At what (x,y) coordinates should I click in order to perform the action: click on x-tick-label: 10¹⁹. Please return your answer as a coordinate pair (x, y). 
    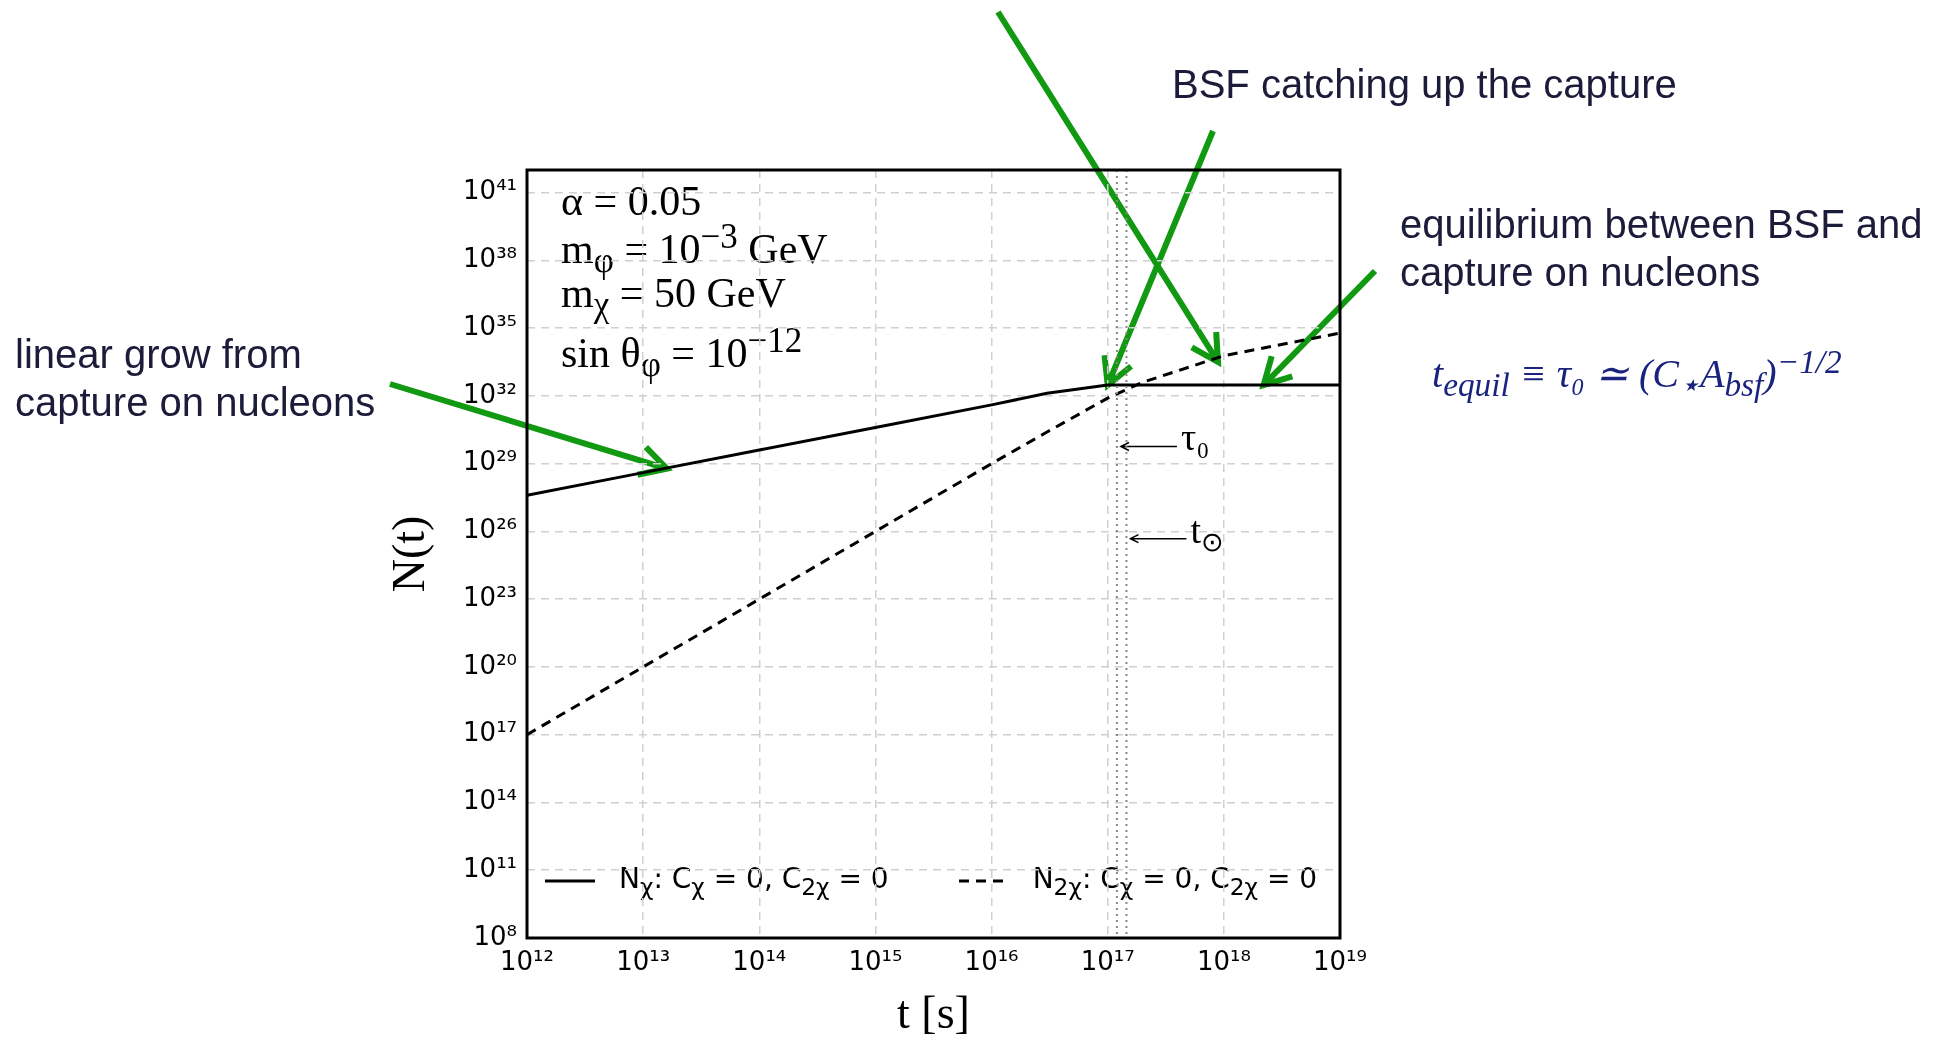
    Looking at the image, I should click on (1340, 961).